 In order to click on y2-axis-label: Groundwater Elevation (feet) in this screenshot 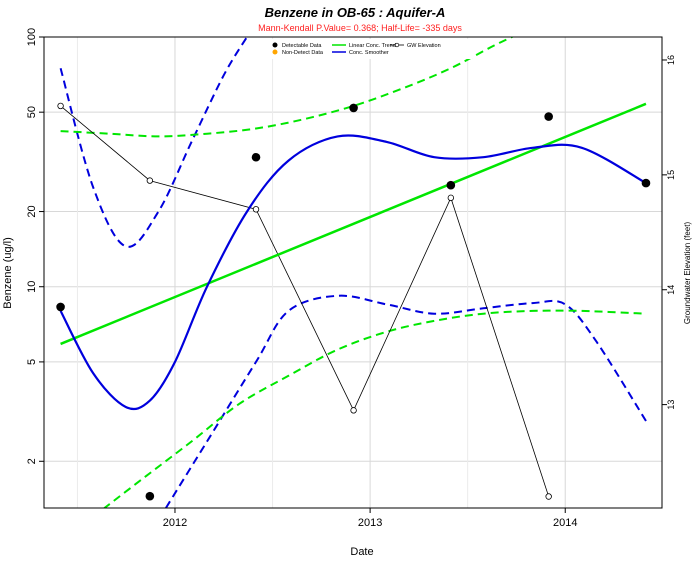, I will do `click(687, 273)`.